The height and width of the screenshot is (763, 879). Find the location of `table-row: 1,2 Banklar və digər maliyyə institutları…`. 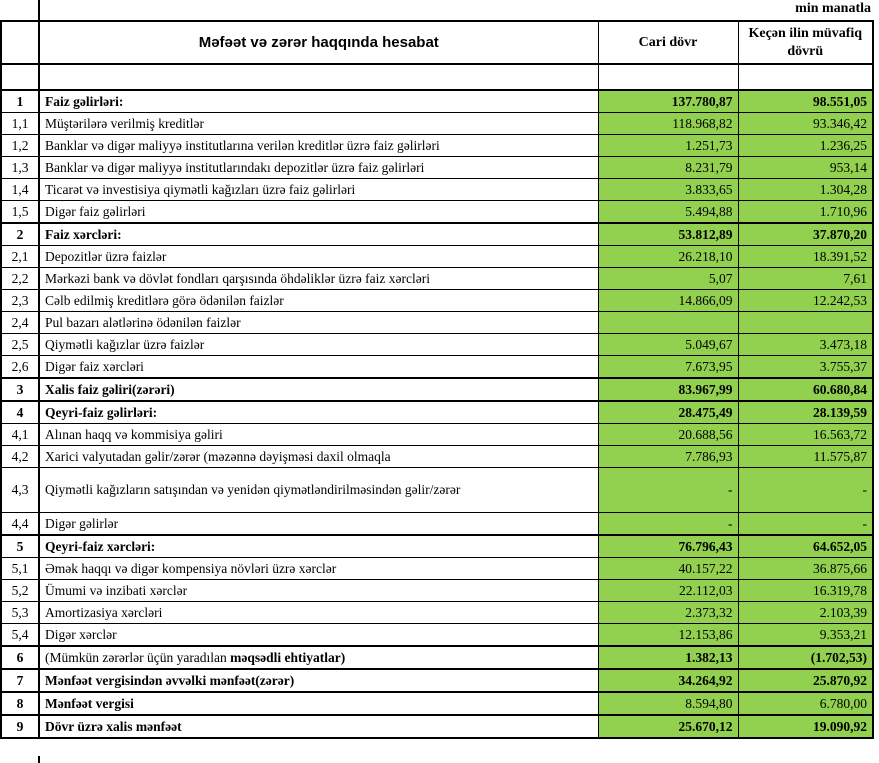

table-row: 1,2 Banklar və digər maliyyə institutları… is located at coordinates (437, 145).